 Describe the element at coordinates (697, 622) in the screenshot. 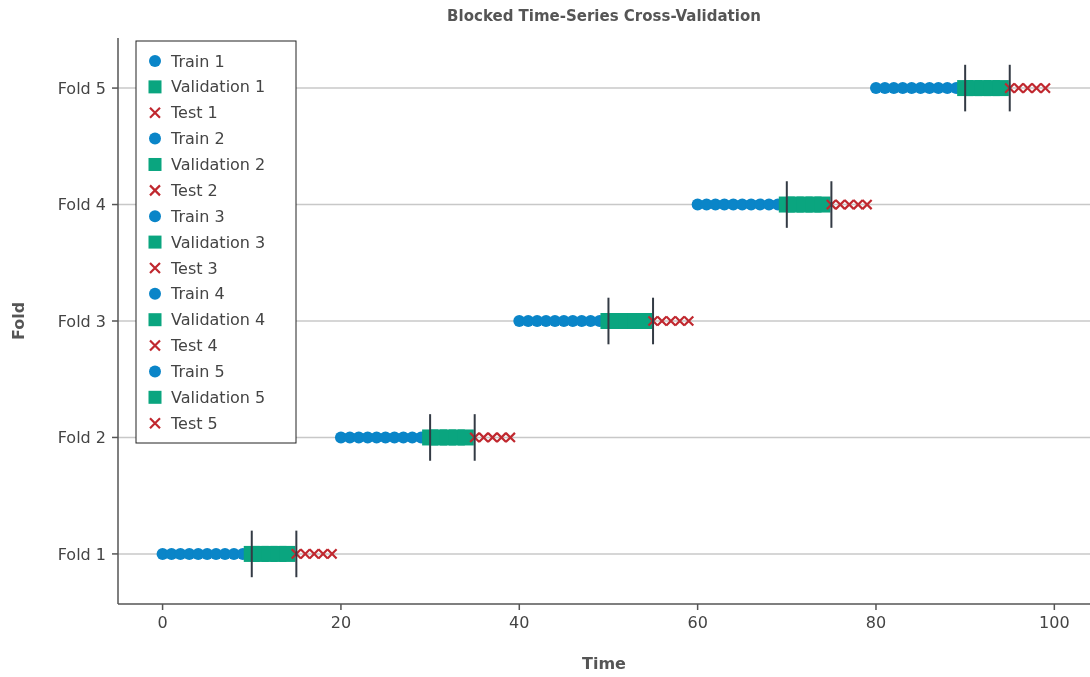

I see `x-tick-label: 60` at that location.